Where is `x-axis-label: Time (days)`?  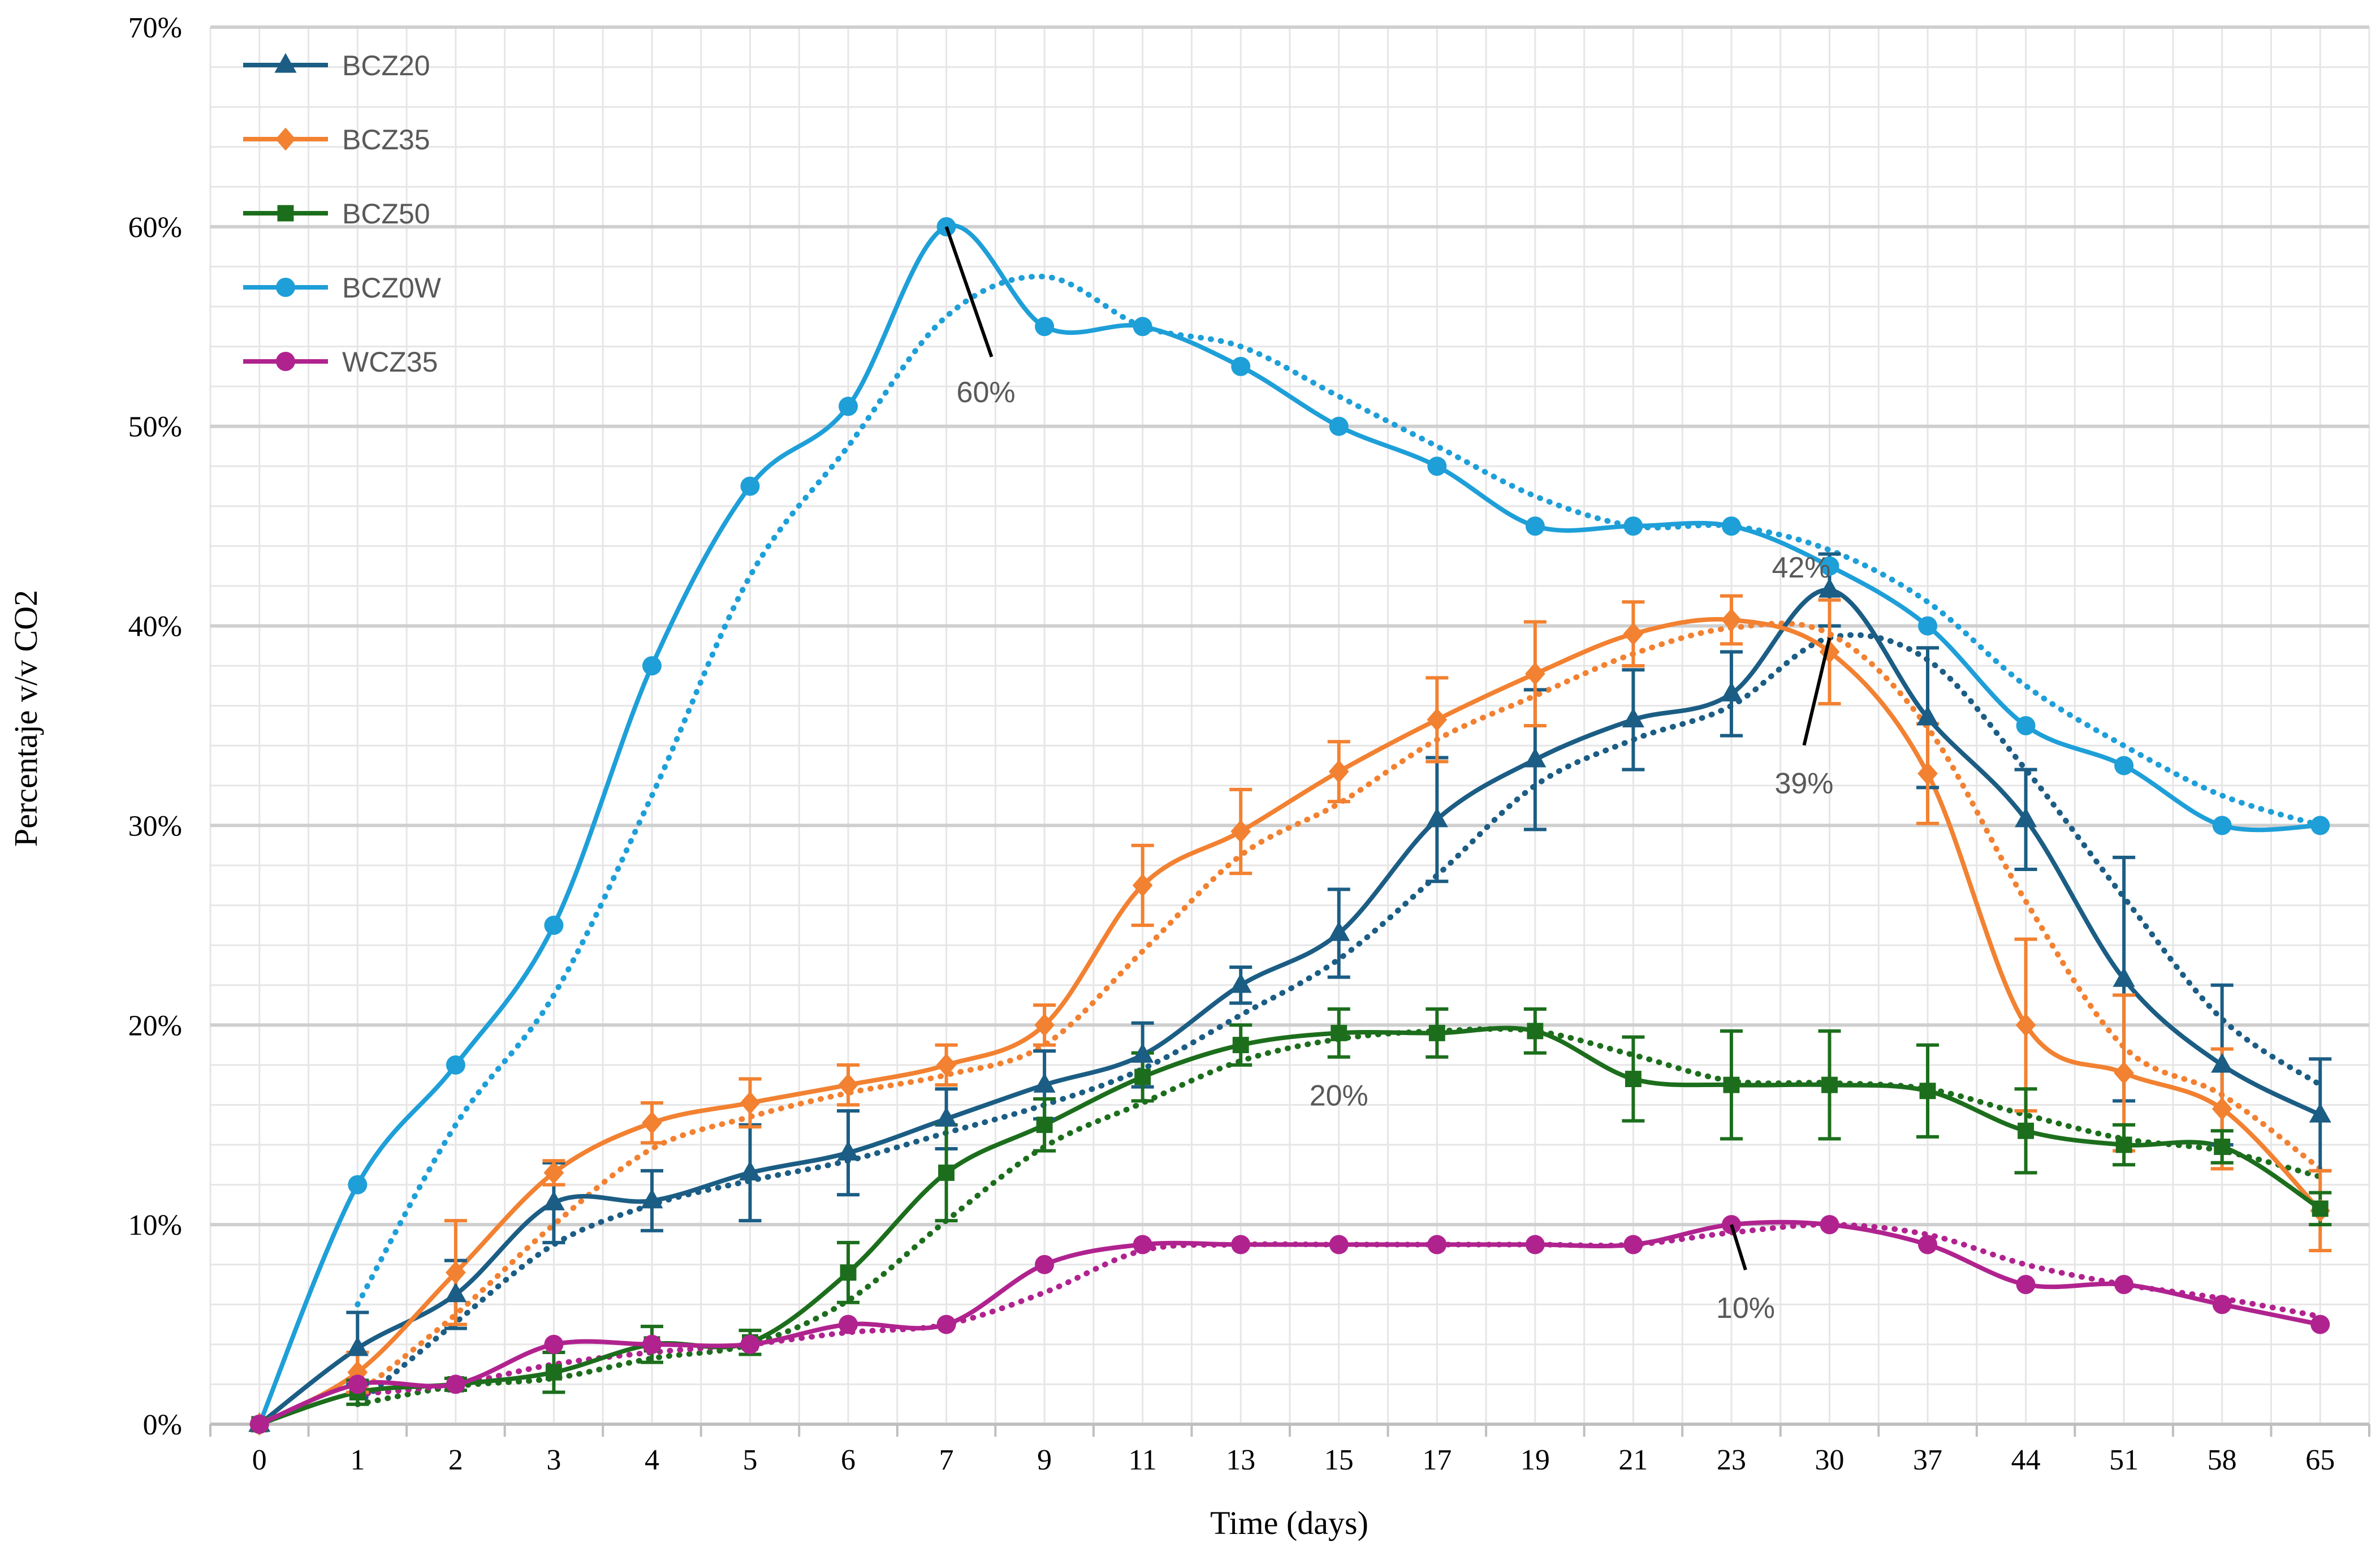
x-axis-label: Time (days) is located at coordinates (1289, 1523).